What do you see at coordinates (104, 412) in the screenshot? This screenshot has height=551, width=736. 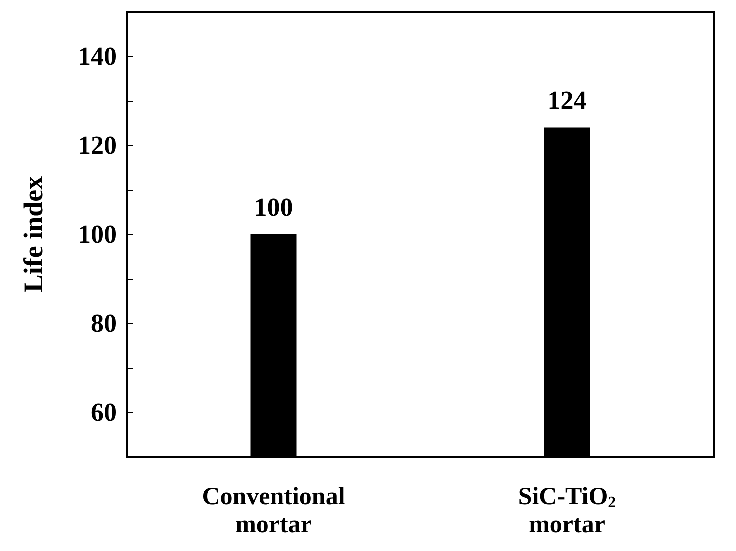 I see `y-tick-label: 60` at bounding box center [104, 412].